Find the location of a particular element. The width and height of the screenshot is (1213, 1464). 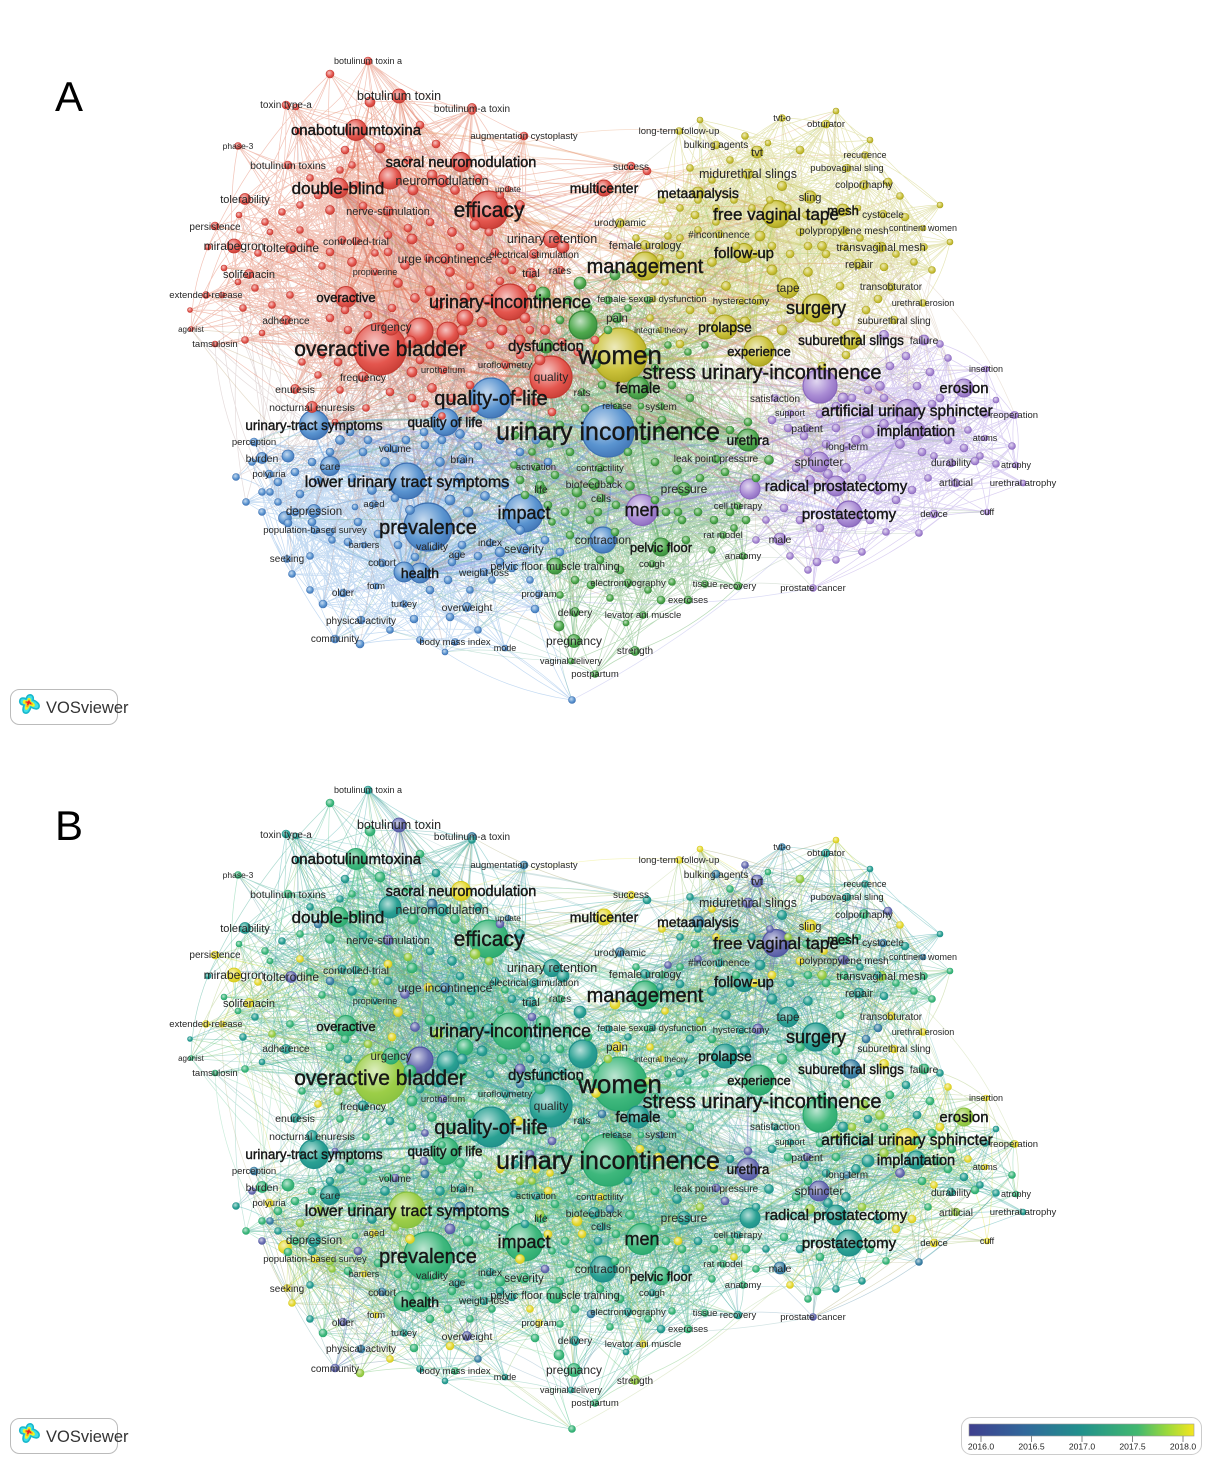

svg-text: botulinum toxin is located at coordinates (399, 825).